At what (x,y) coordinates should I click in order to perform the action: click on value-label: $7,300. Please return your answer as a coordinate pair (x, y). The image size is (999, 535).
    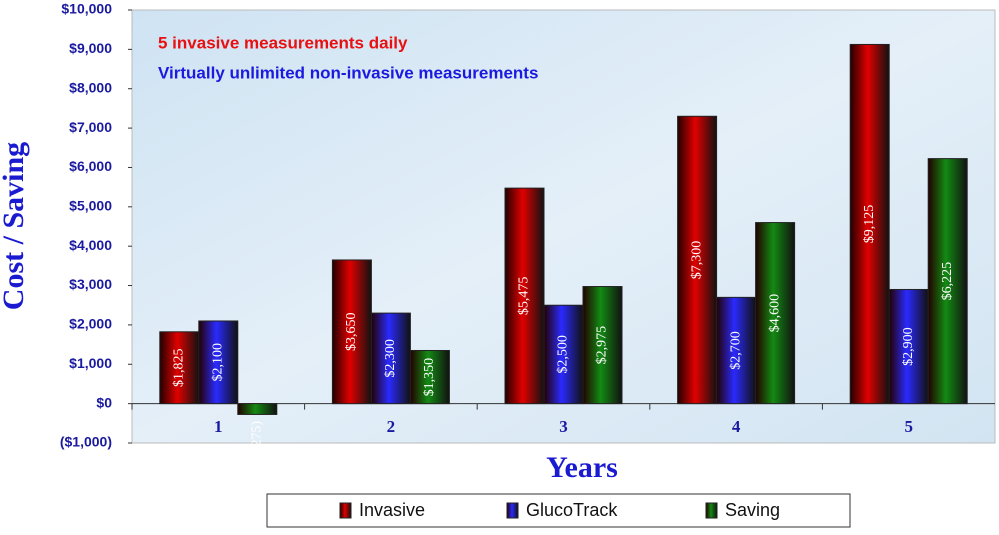
    Looking at the image, I should click on (696, 260).